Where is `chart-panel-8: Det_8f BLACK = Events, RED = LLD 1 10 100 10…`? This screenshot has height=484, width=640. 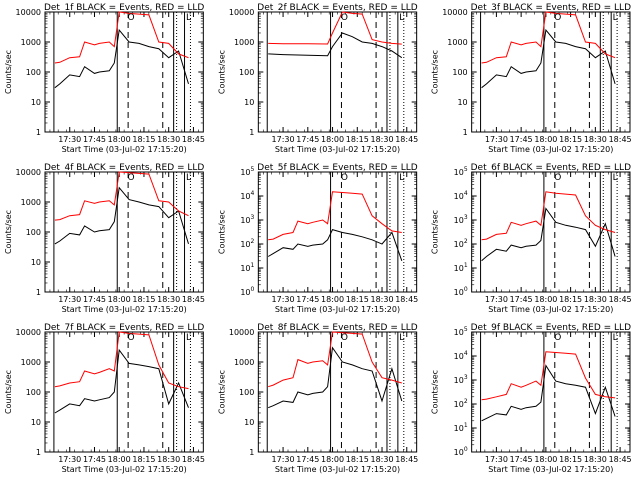 chart-panel-8: Det_8f BLACK = Events, RED = LLD 1 10 100 10… is located at coordinates (317, 398).